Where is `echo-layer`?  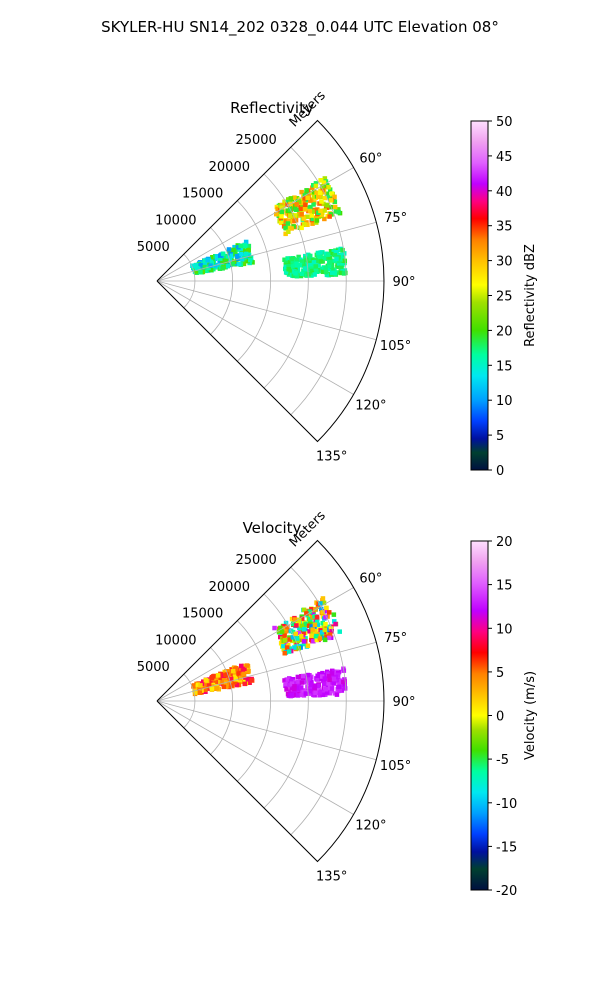 echo-layer is located at coordinates (269, 647).